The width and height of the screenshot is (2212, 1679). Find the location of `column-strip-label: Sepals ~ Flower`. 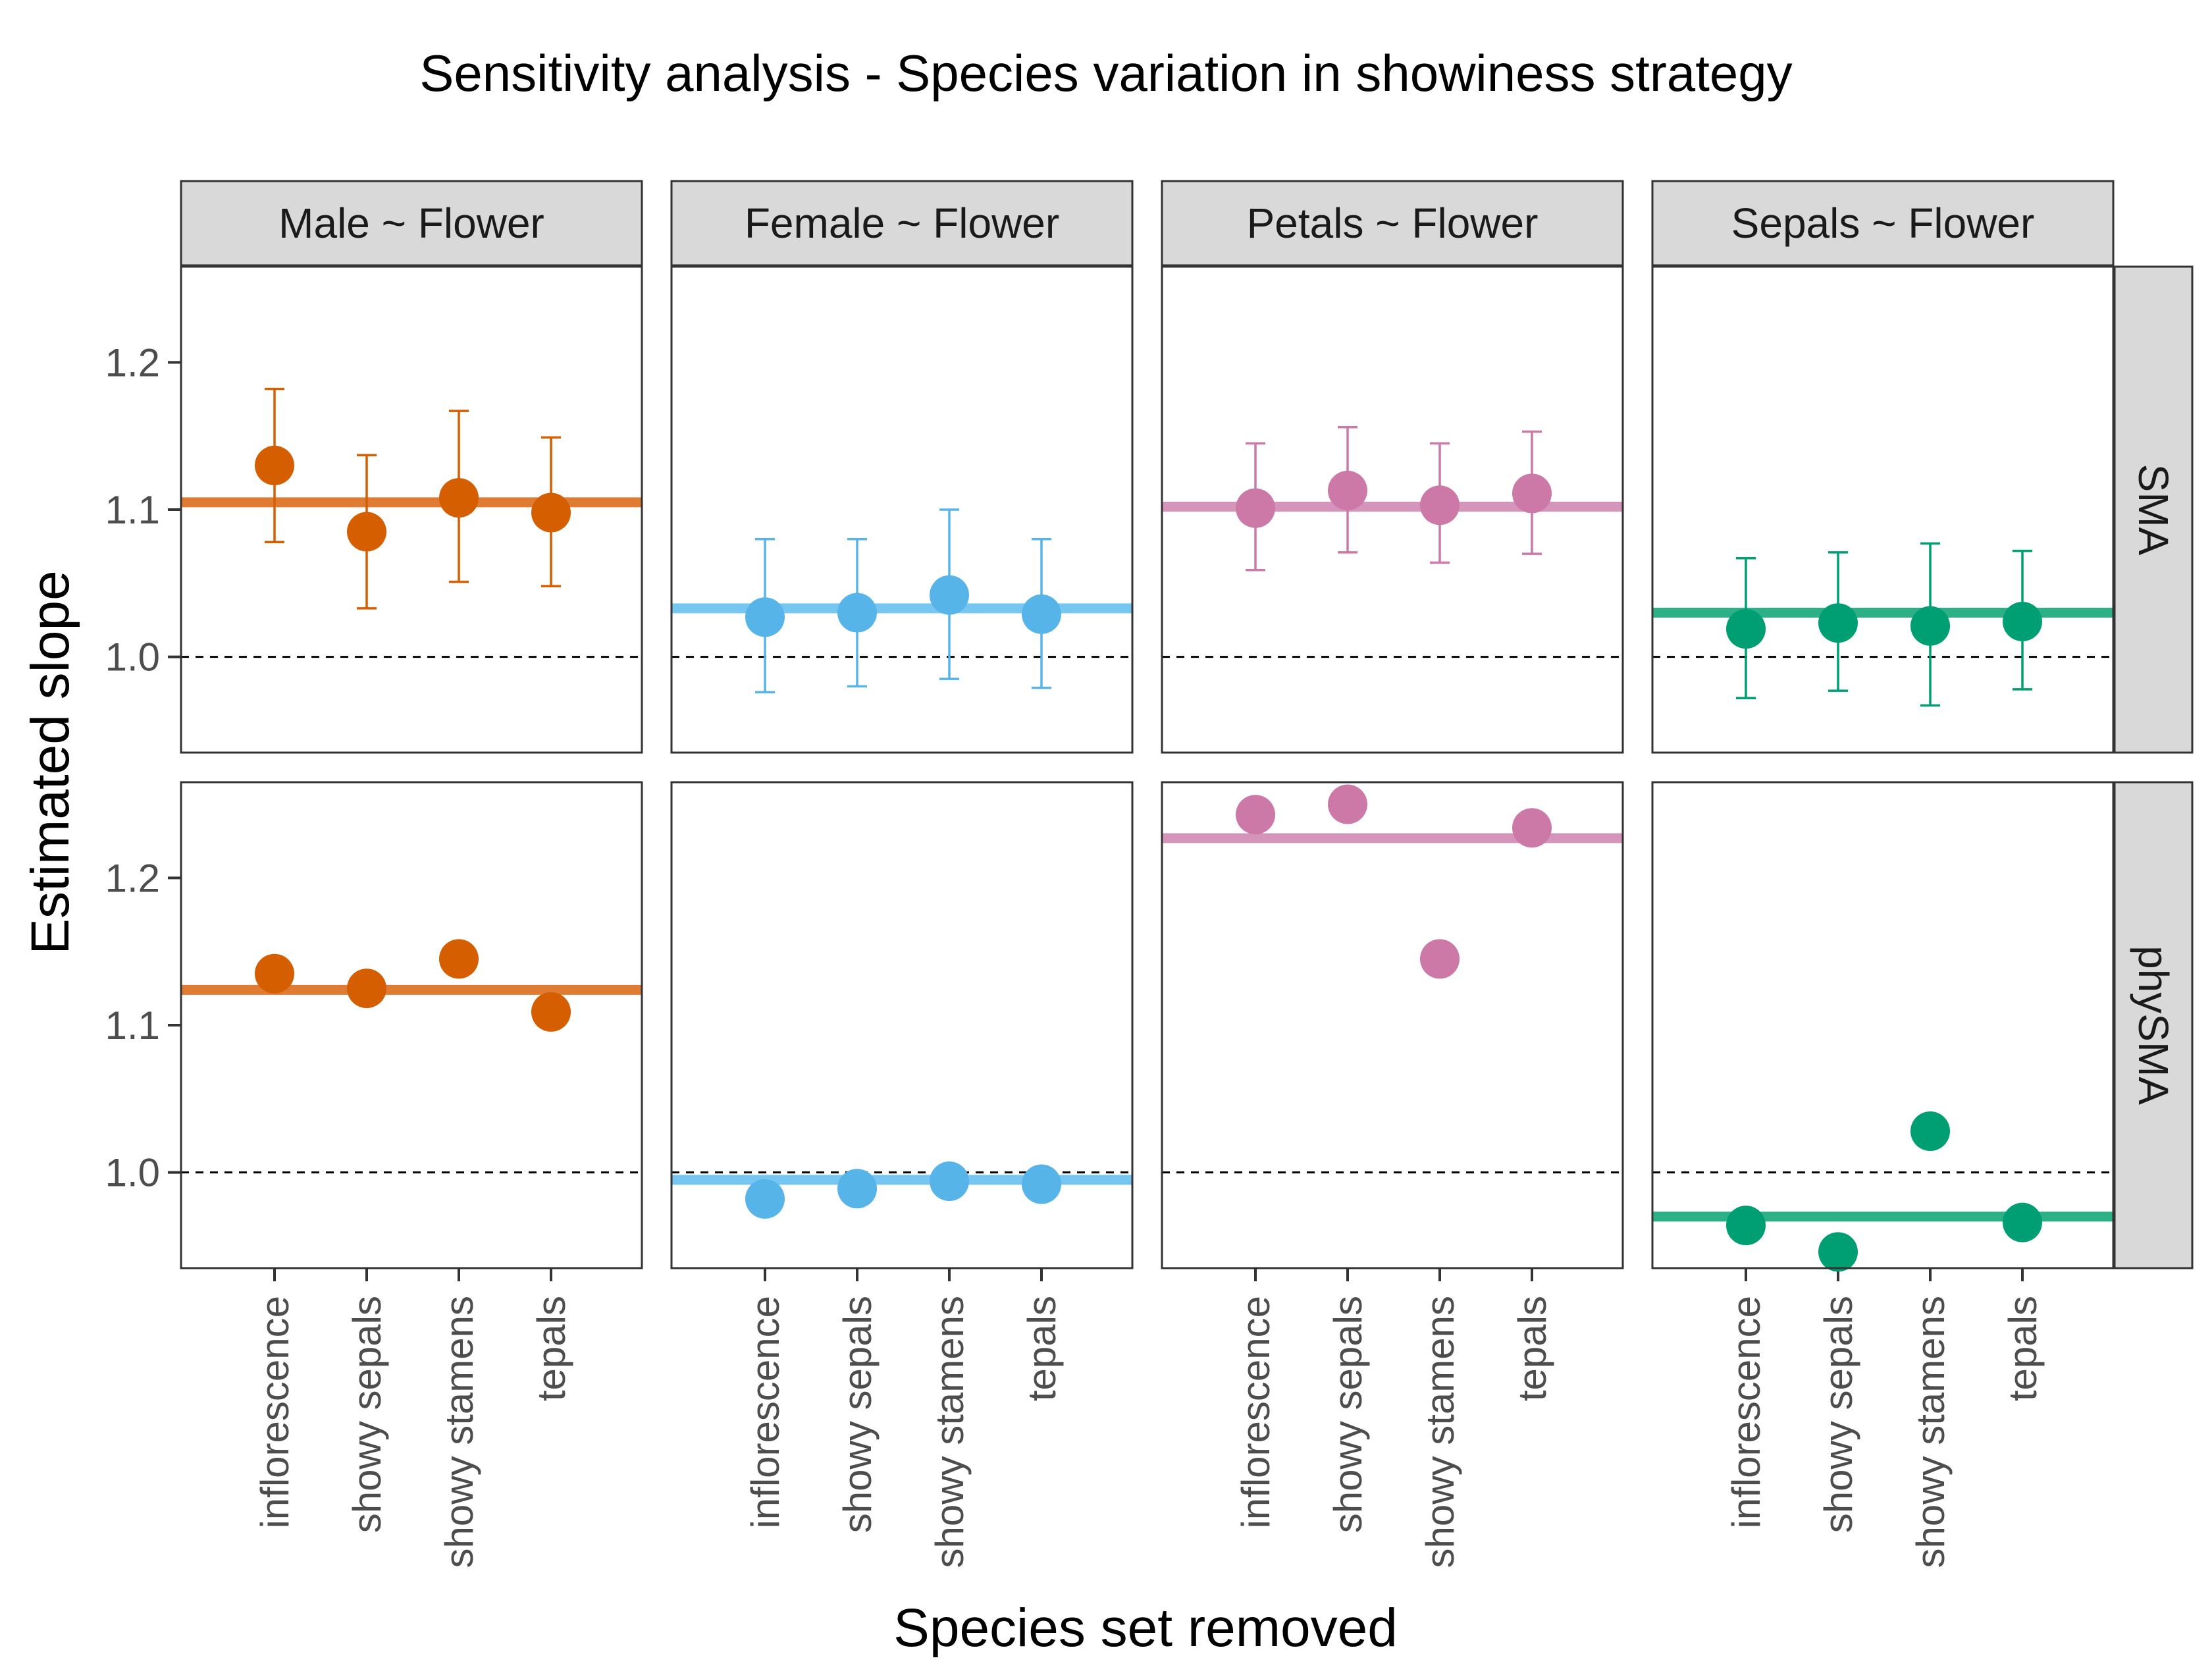

column-strip-label: Sepals ~ Flower is located at coordinates (1883, 223).